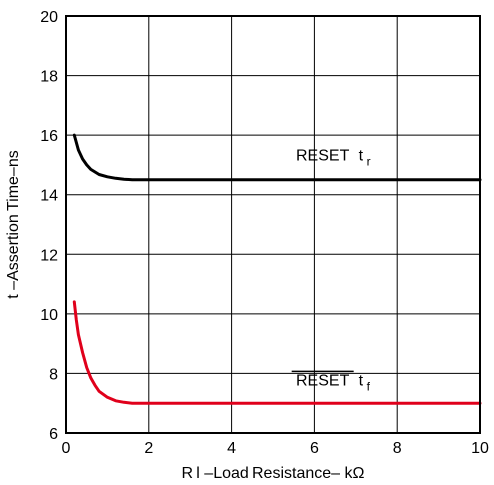 This screenshot has width=494, height=485. Describe the element at coordinates (66, 448) in the screenshot. I see `x-tick-label: 0` at that location.